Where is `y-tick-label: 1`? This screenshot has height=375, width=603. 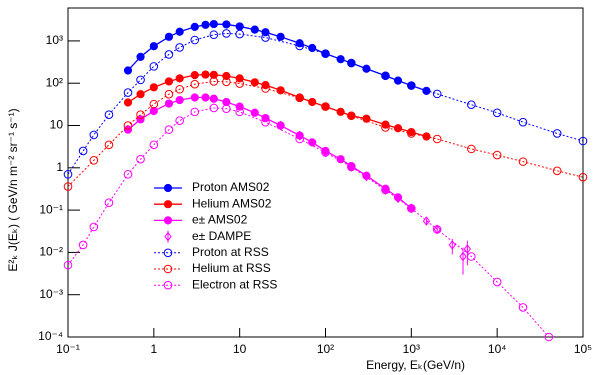 y-tick-label: 1 is located at coordinates (59, 167).